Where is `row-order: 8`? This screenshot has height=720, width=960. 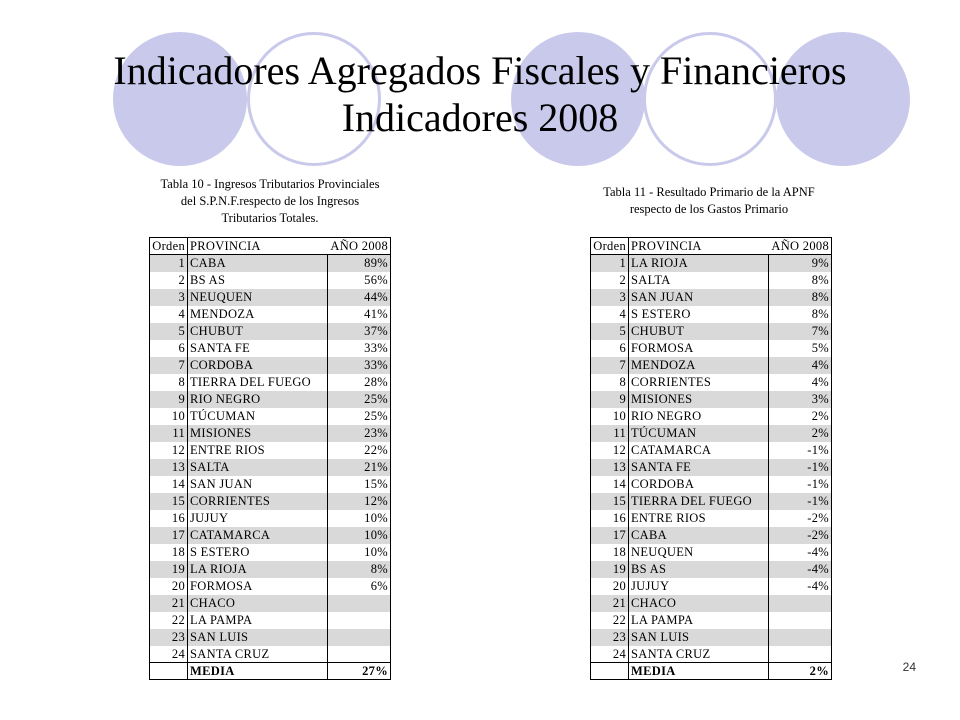
row-order: 8 is located at coordinates (609, 382).